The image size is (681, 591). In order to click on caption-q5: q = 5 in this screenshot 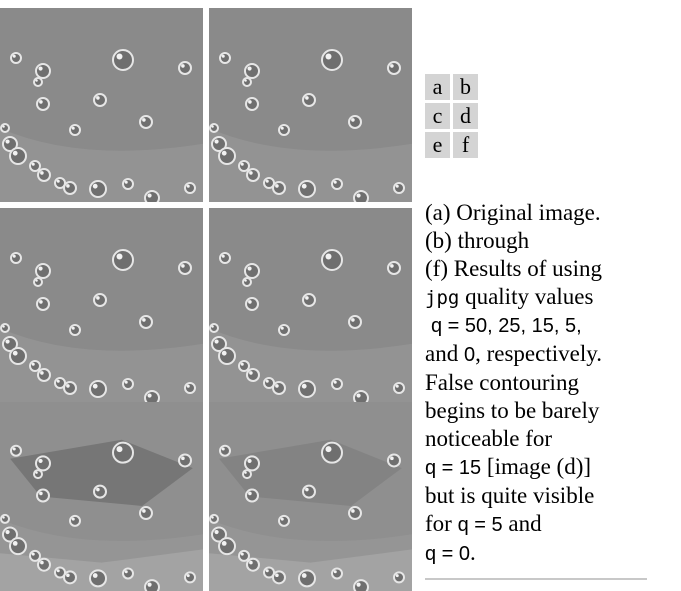, I will do `click(480, 525)`.